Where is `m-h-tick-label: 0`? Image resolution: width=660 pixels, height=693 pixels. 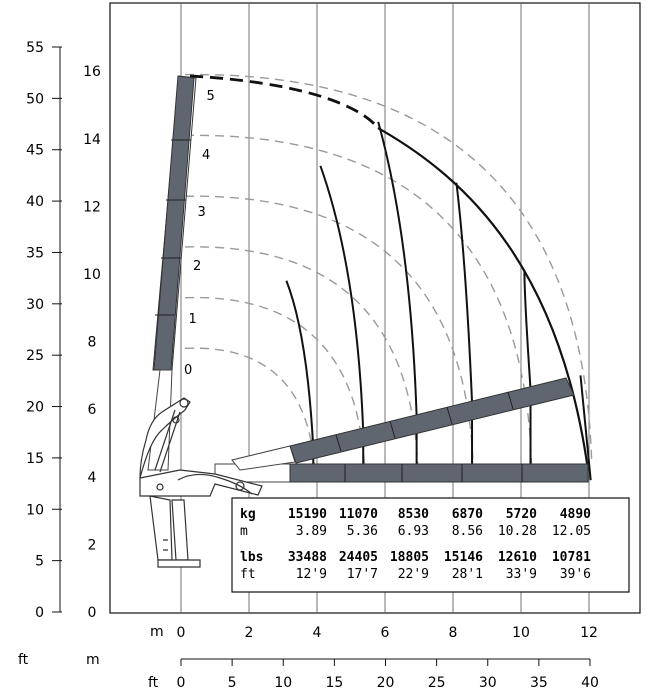
m-h-tick-label: 0 is located at coordinates (181, 633).